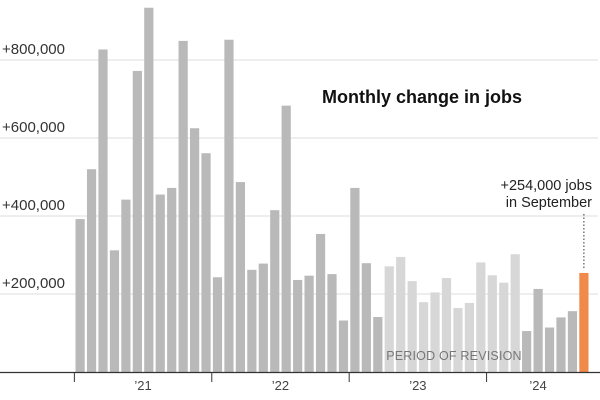 Image resolution: width=600 pixels, height=400 pixels. Describe the element at coordinates (33, 283) in the screenshot. I see `y-tick-label: +200,000` at that location.